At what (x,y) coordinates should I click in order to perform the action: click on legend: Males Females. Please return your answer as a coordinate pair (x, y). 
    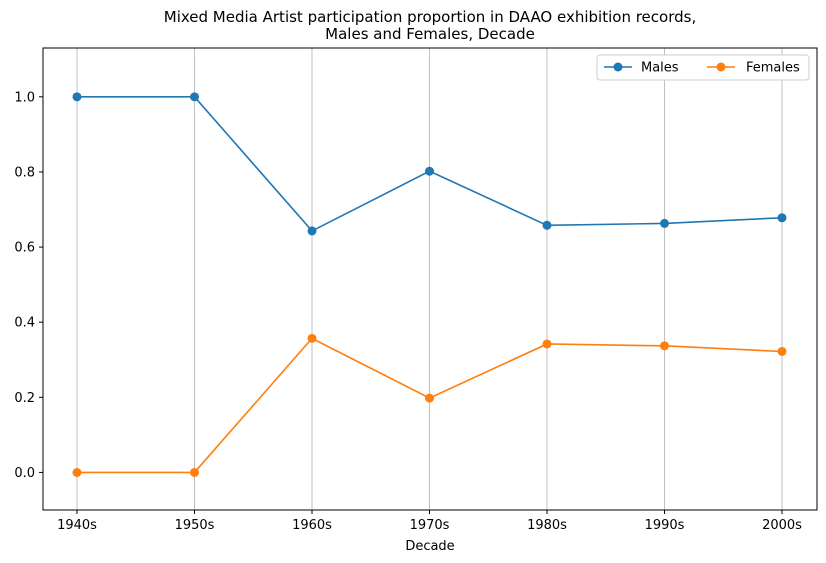
    Looking at the image, I should click on (703, 67).